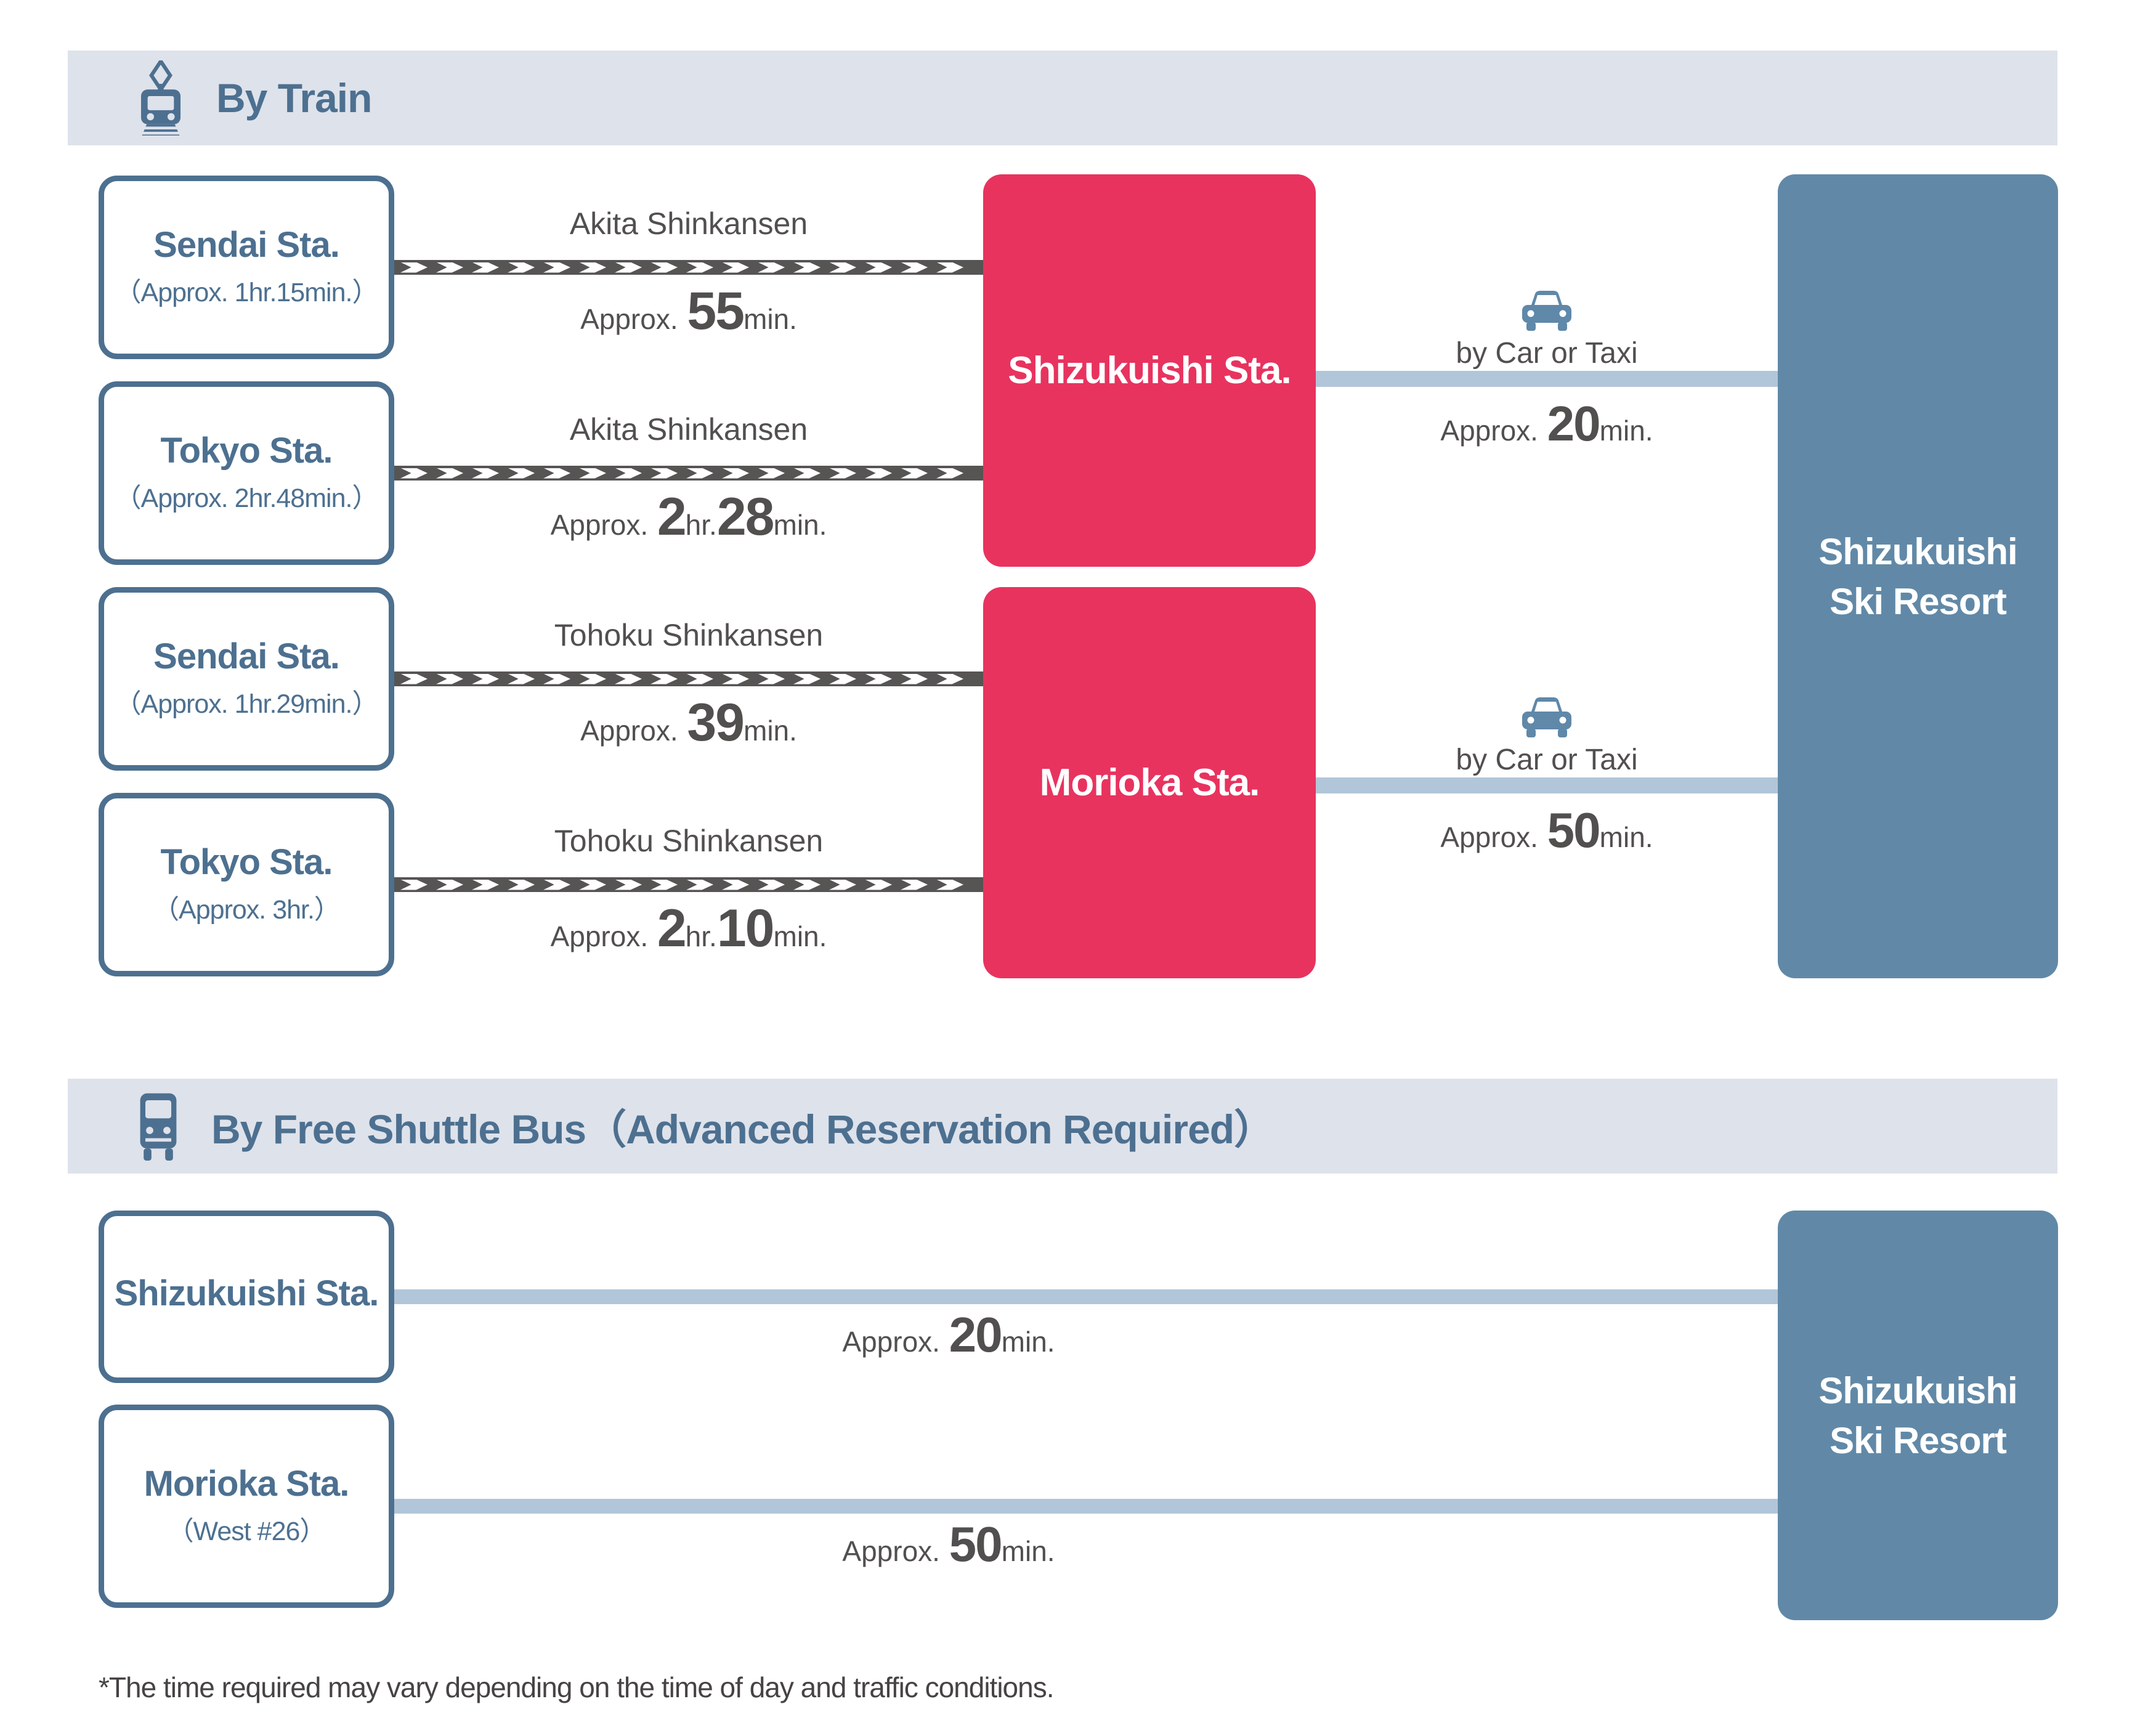 The image size is (2156, 1728). What do you see at coordinates (948, 1335) in the screenshot?
I see `bus-route-time: Approx. 20 min.` at bounding box center [948, 1335].